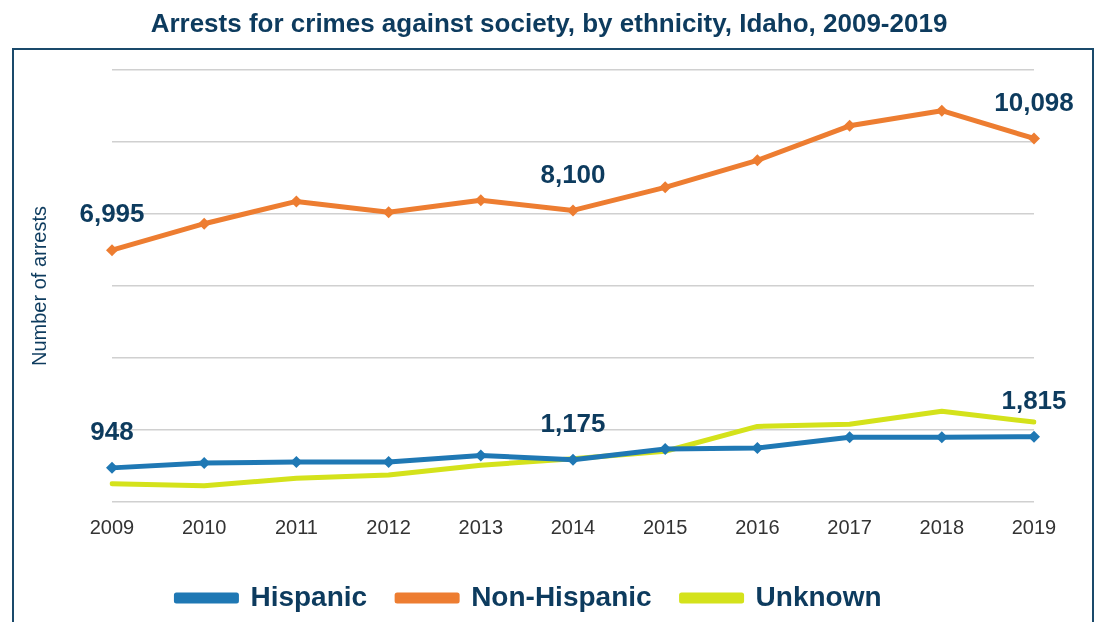  What do you see at coordinates (573, 526) in the screenshot?
I see `x-tick-label: 2014` at bounding box center [573, 526].